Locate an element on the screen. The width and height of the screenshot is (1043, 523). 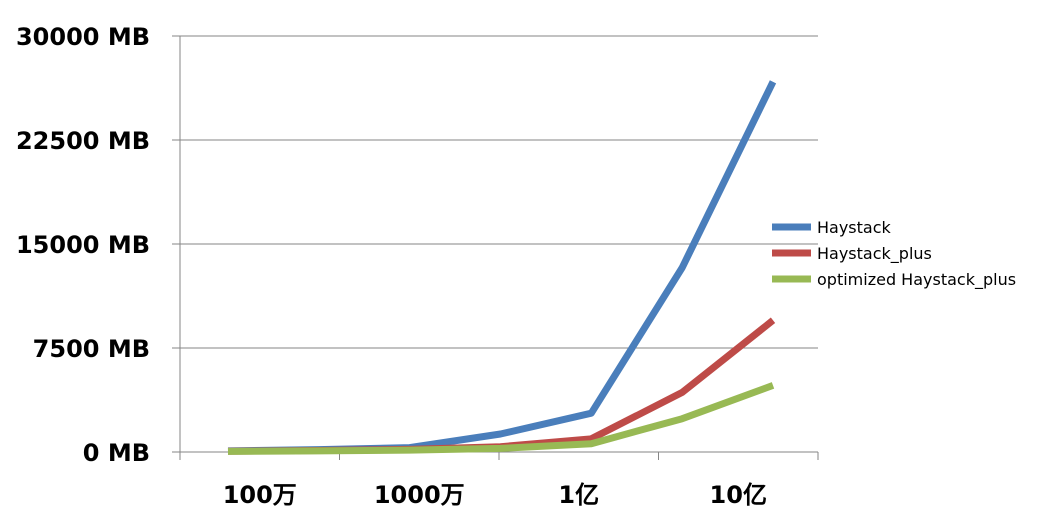
y-tick-label: 22500 MB is located at coordinates (83, 141).